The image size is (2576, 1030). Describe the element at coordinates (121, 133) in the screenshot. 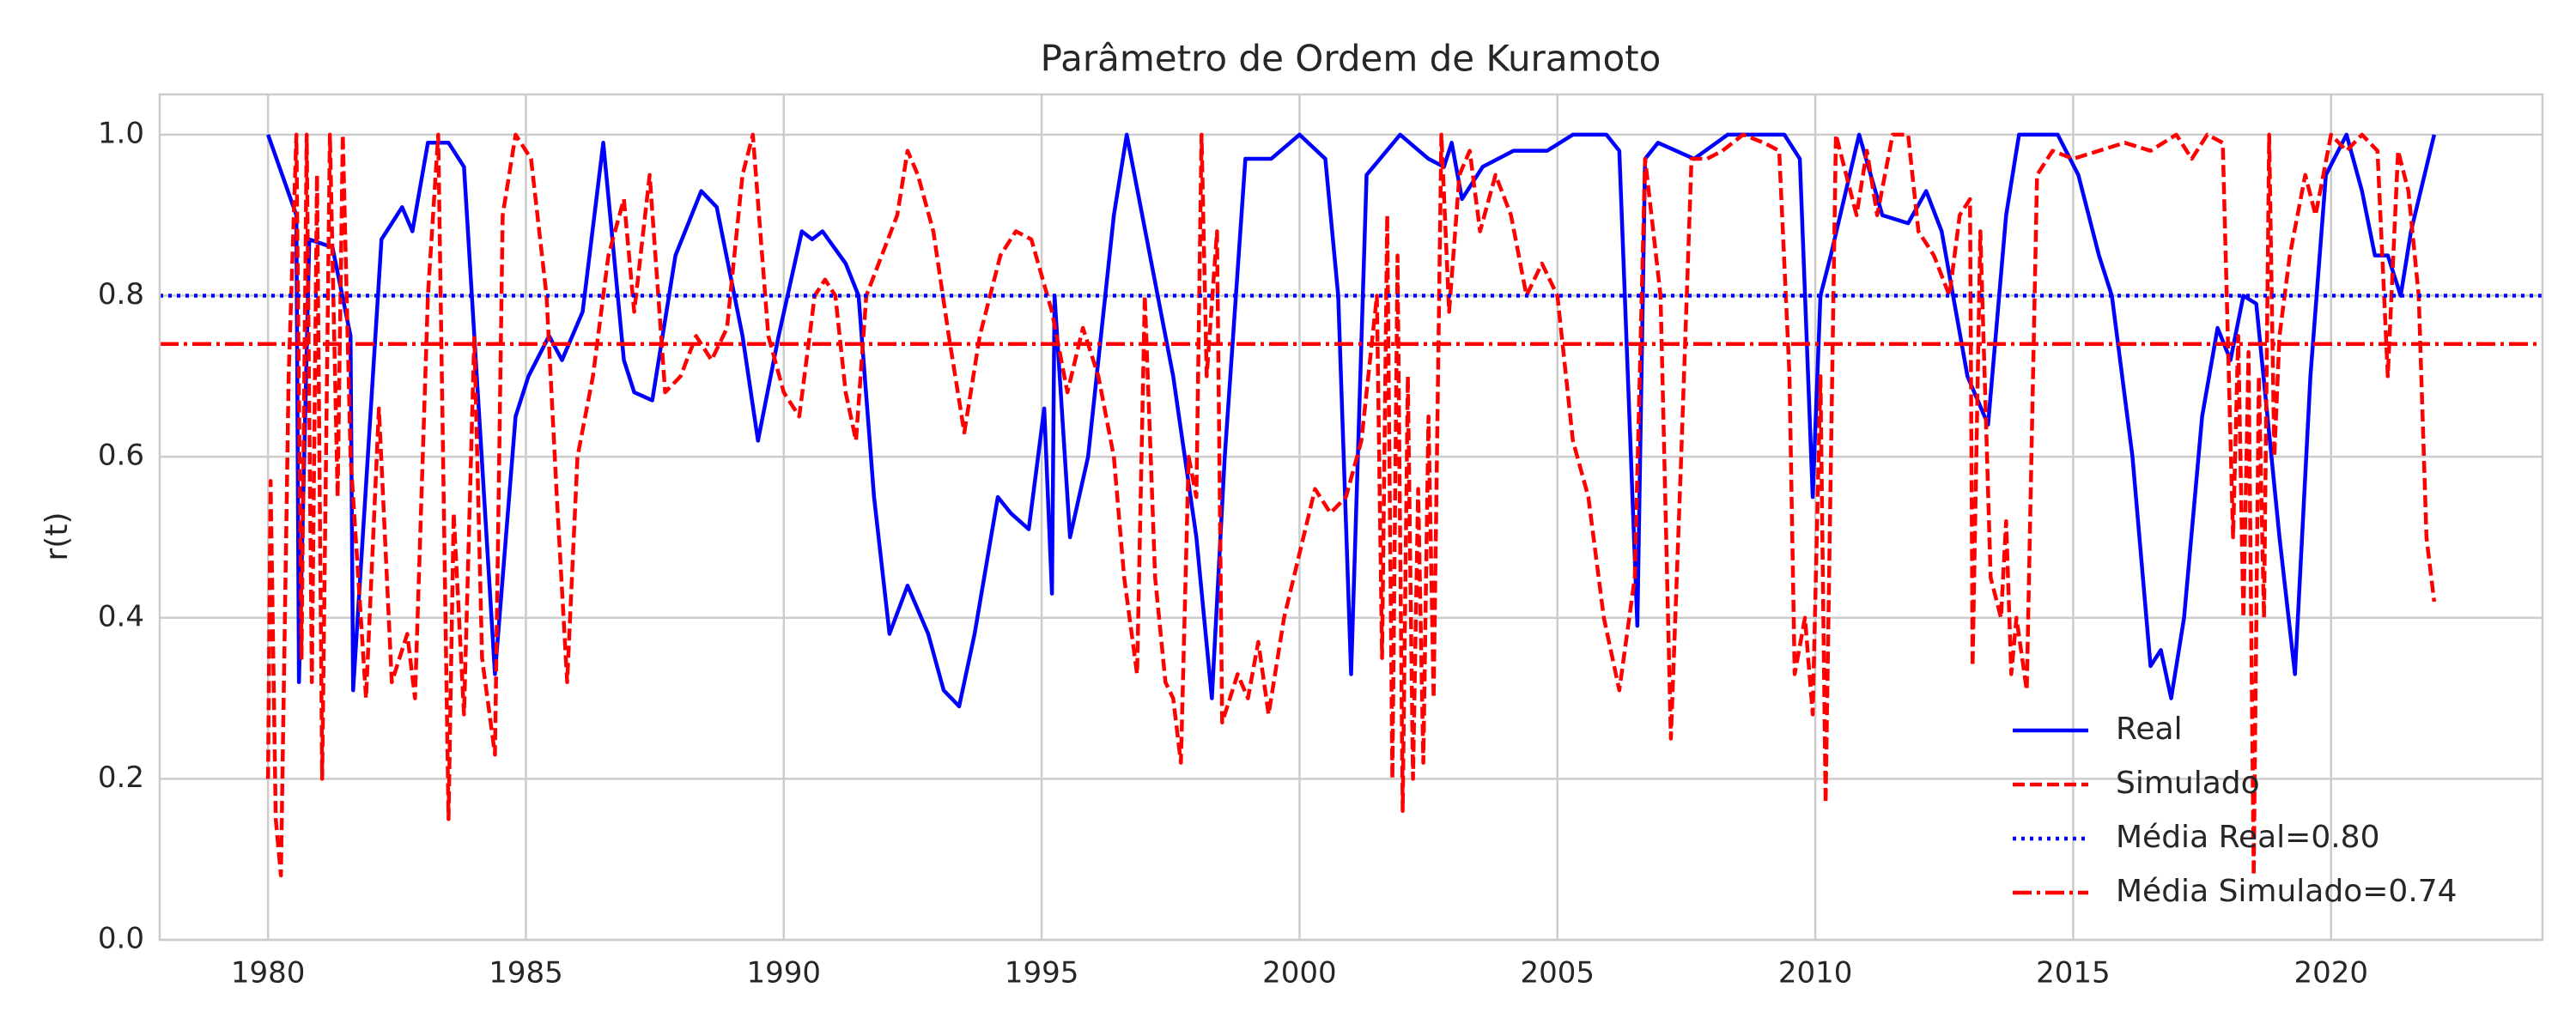

I see `y-tick-label: 1.0` at that location.